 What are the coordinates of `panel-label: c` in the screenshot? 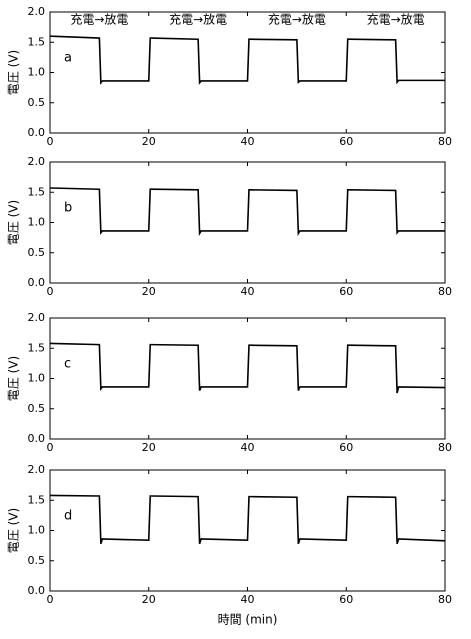 It's located at (67, 363).